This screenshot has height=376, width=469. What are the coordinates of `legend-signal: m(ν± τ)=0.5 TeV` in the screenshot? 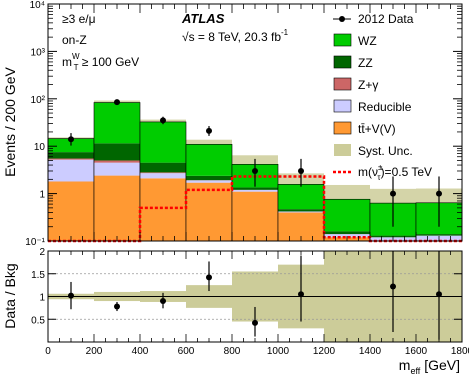 It's located at (382, 172).